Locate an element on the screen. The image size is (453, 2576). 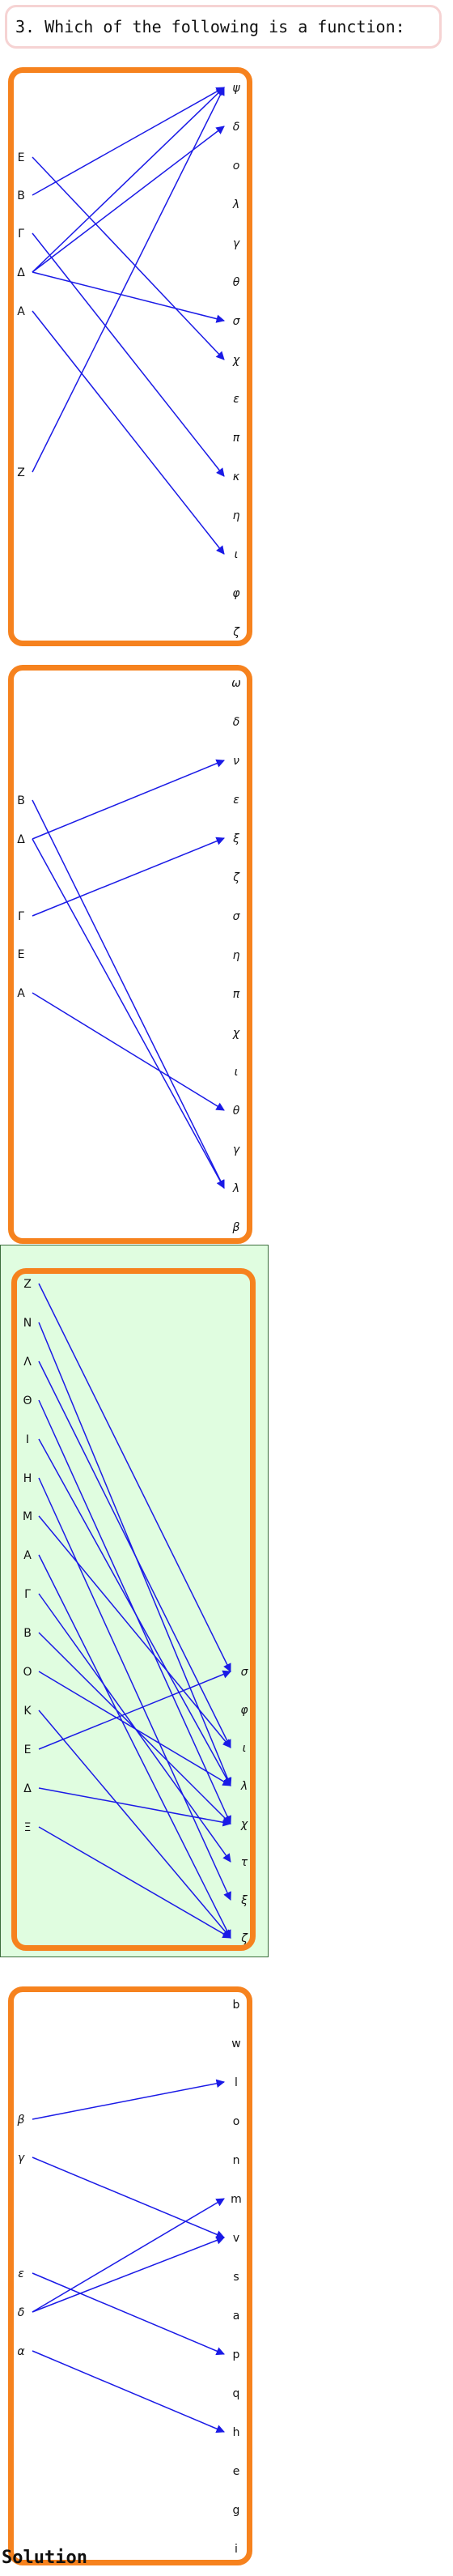
codomain-label: e is located at coordinates (237, 2471).